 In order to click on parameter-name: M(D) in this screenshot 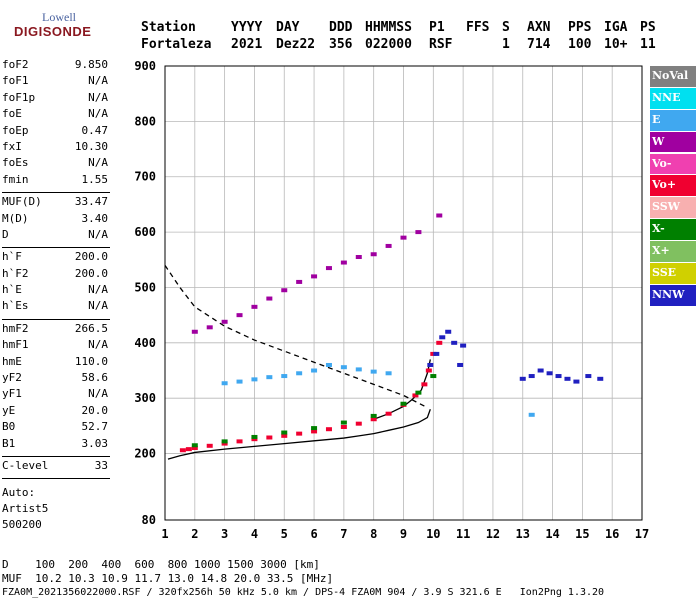, I will do `click(15, 218)`.